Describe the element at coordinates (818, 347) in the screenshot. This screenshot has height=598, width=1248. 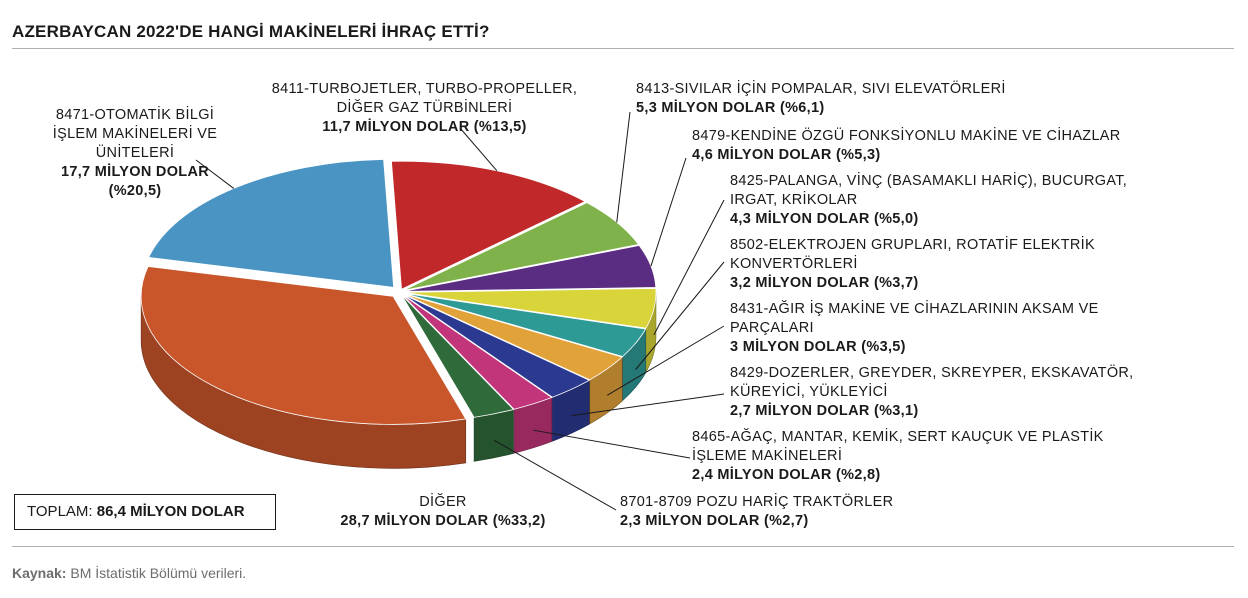
I see `label-8431-value: 3 MİLYON DOLAR (%3,5)` at that location.